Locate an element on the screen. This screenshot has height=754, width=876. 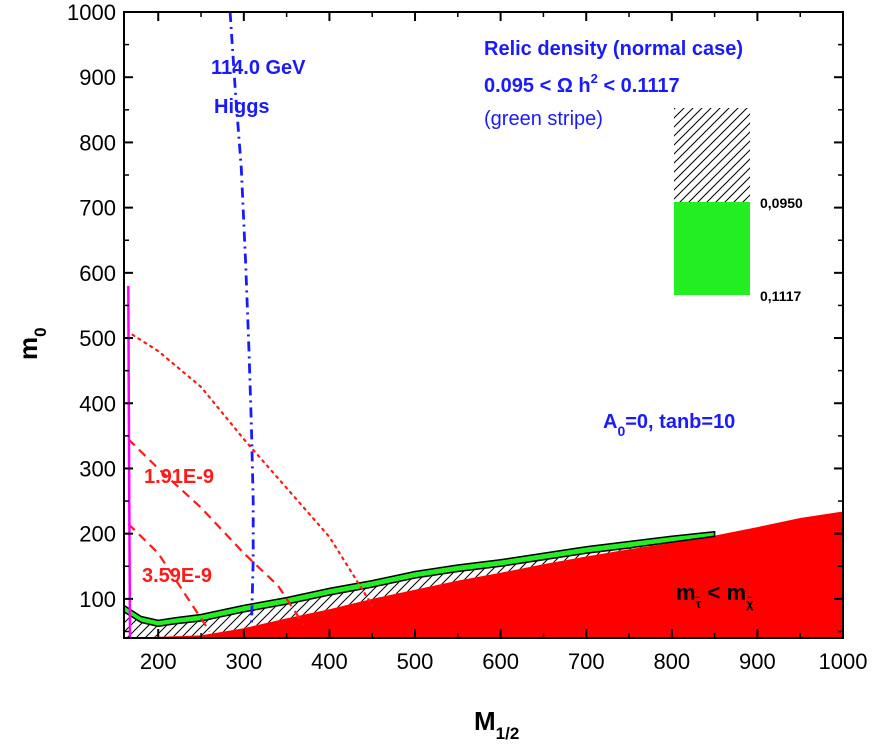
y-axis-title-main: m is located at coordinates (28, 348).